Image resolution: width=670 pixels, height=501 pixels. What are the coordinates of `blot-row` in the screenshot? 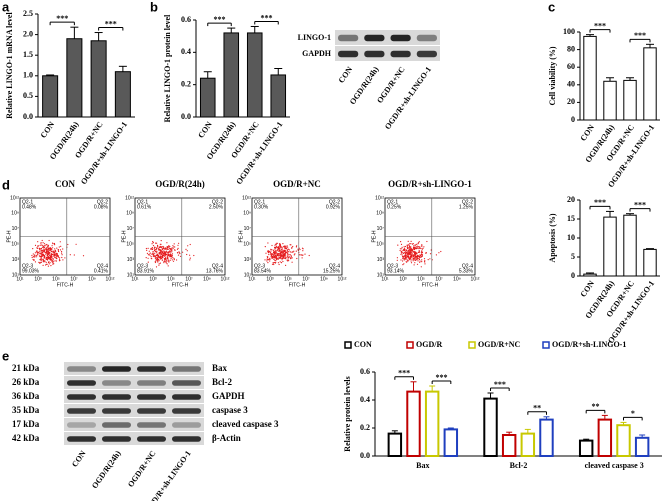 It's located at (134, 368).